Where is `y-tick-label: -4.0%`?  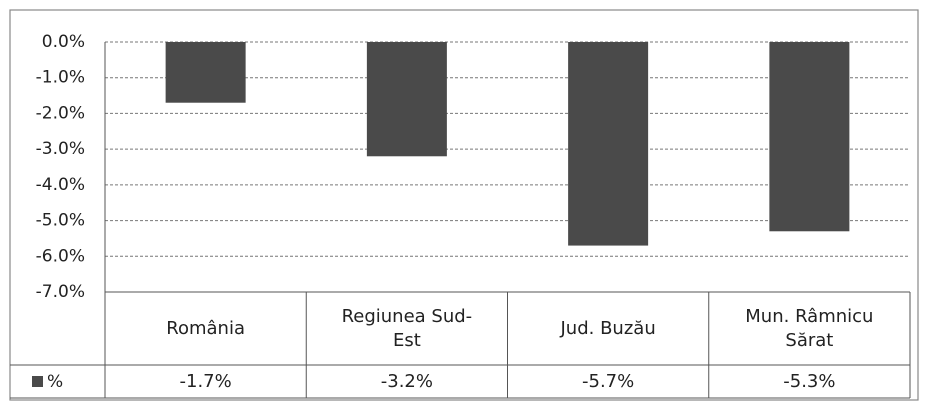 y-tick-label: -4.0% is located at coordinates (60, 185).